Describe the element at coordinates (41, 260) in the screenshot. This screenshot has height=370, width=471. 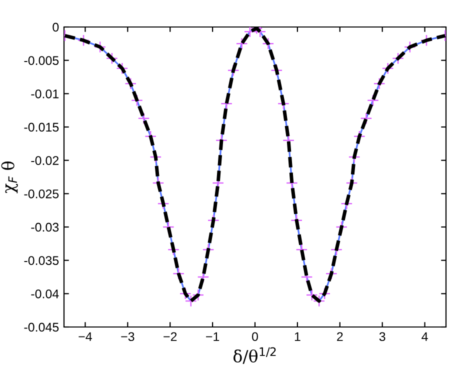
I see `y-tick-label: -0.035` at that location.